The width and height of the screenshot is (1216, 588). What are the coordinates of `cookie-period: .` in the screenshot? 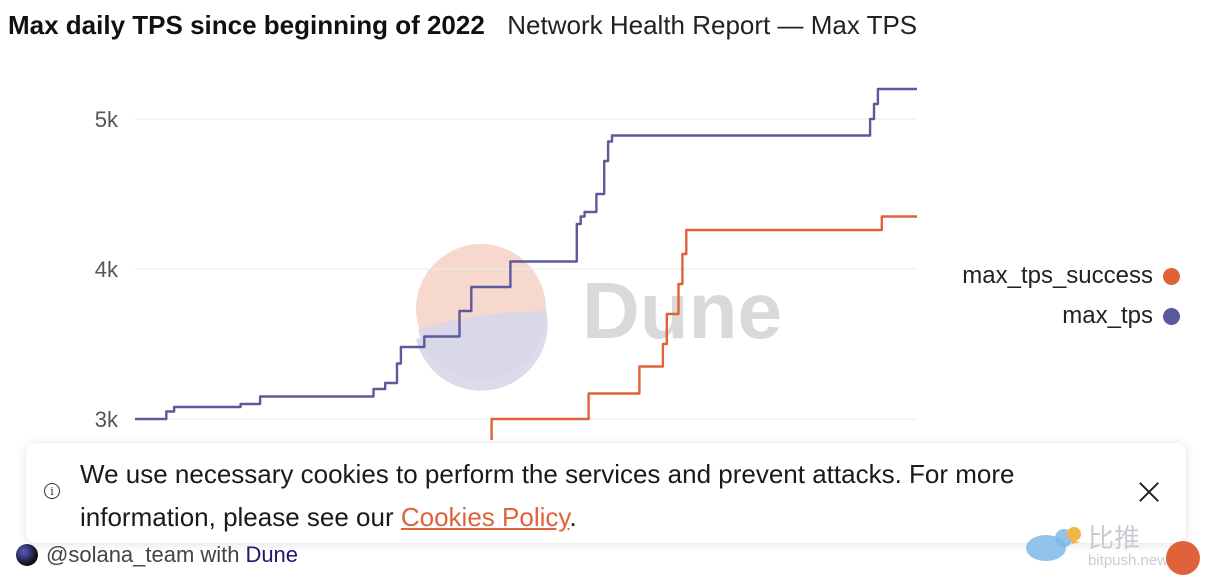 It's located at (573, 517).